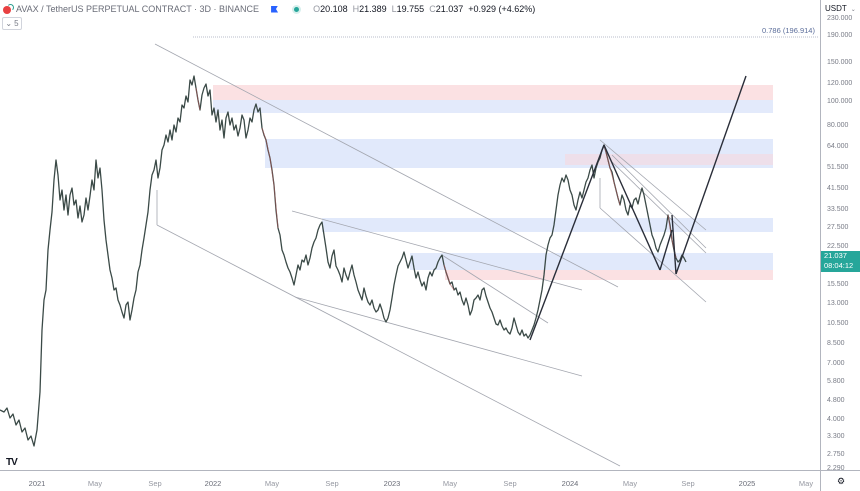  Describe the element at coordinates (836, 381) in the screenshot. I see `price-tick: 5.800` at that location.